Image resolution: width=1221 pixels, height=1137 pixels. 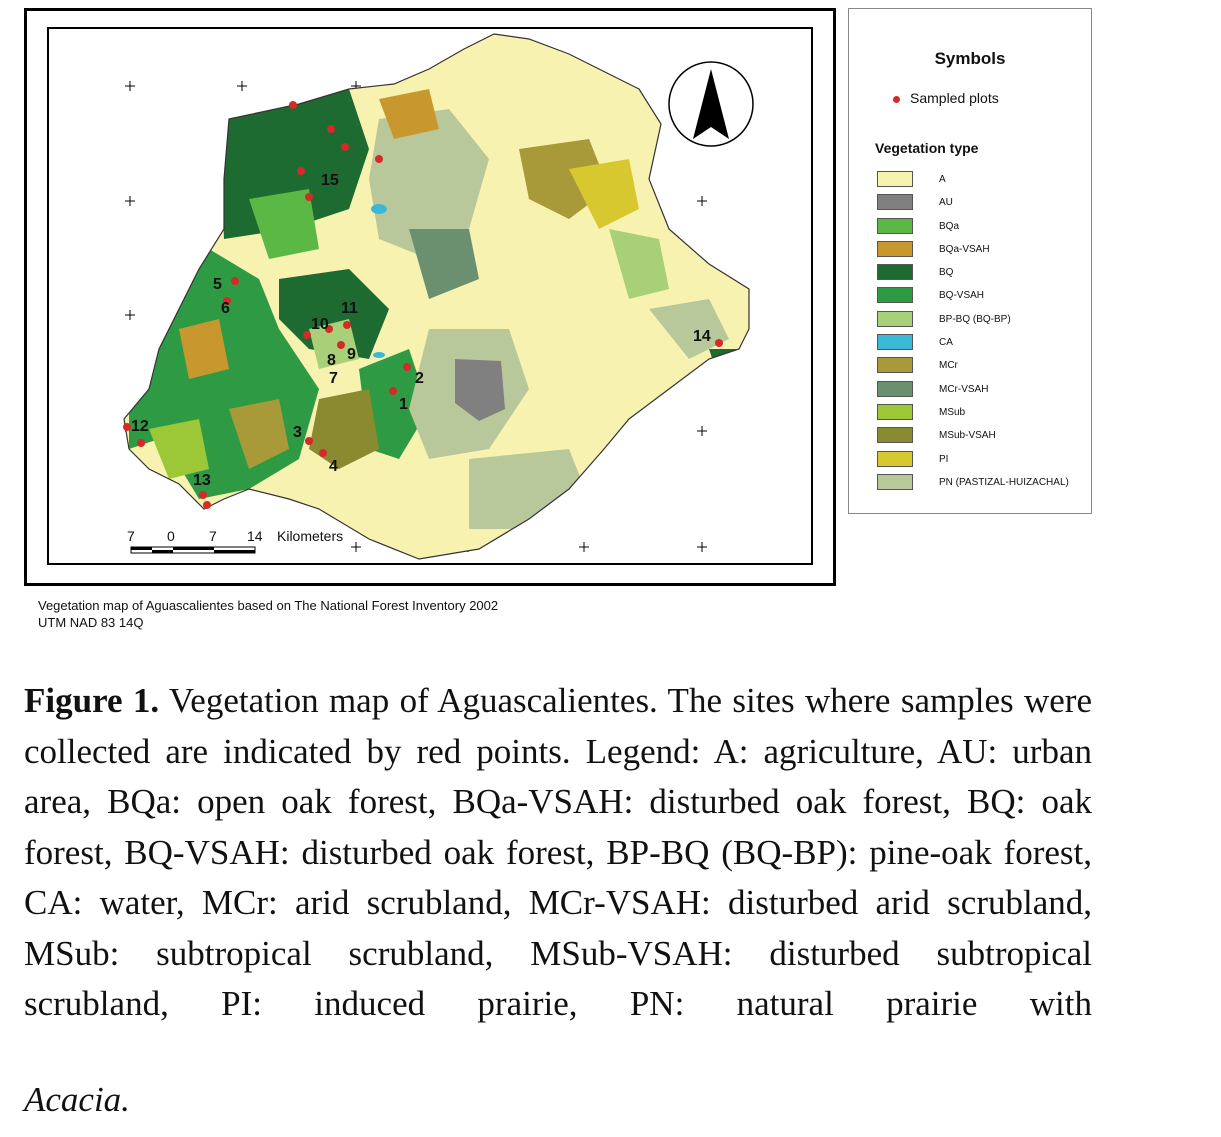 I want to click on map-label: 2, so click(x=419, y=378).